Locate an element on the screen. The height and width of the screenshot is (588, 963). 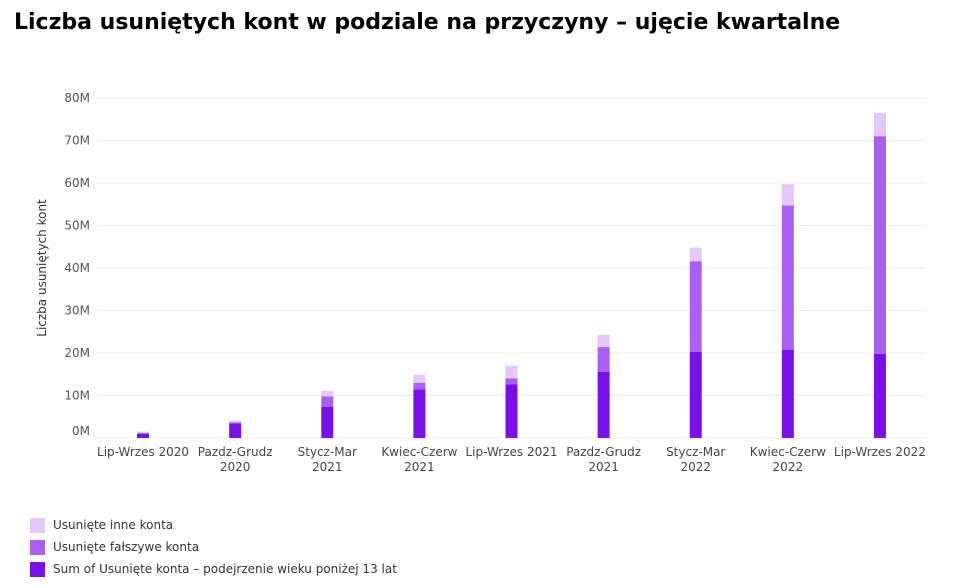
y-tick-label: 10M is located at coordinates (77, 396).